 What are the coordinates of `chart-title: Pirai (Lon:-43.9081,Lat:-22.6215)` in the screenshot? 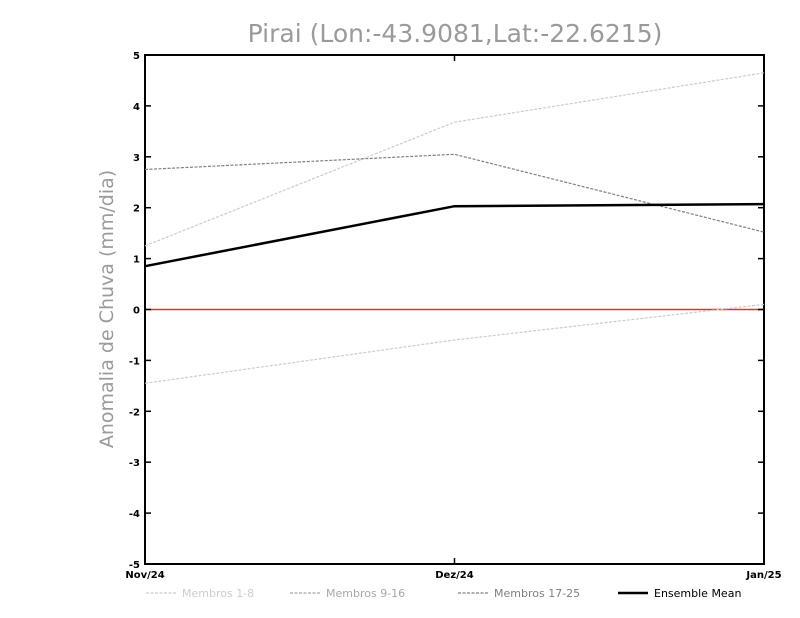 It's located at (455, 33).